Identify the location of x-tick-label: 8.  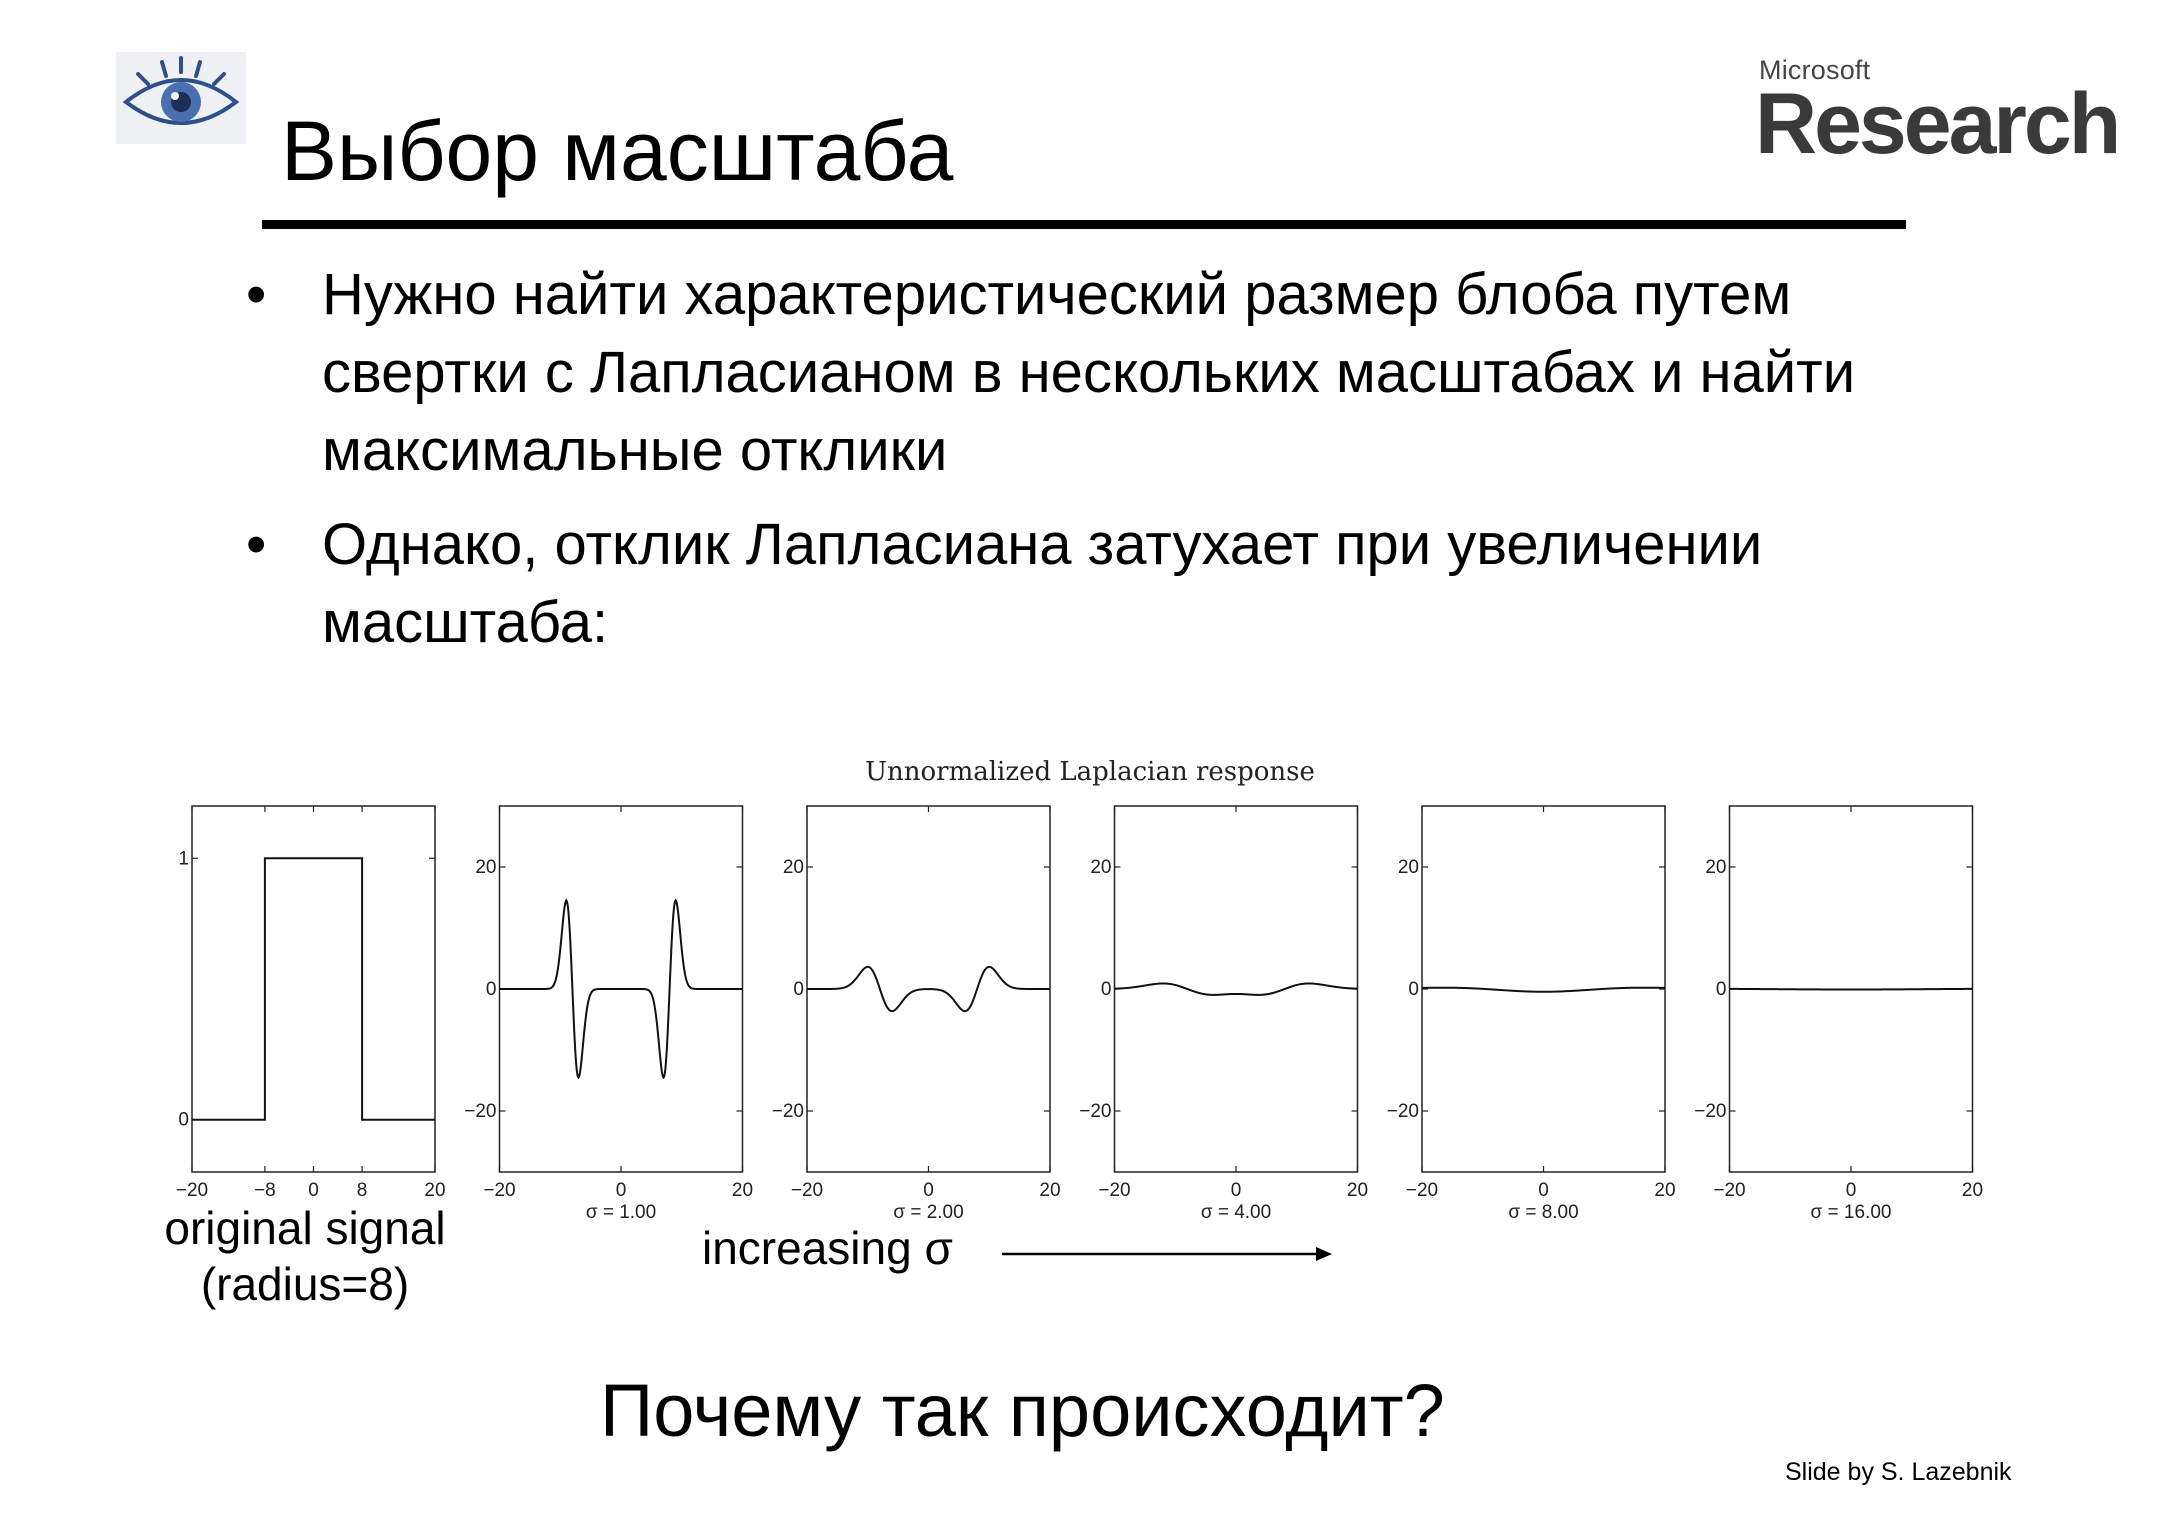
(362, 1190).